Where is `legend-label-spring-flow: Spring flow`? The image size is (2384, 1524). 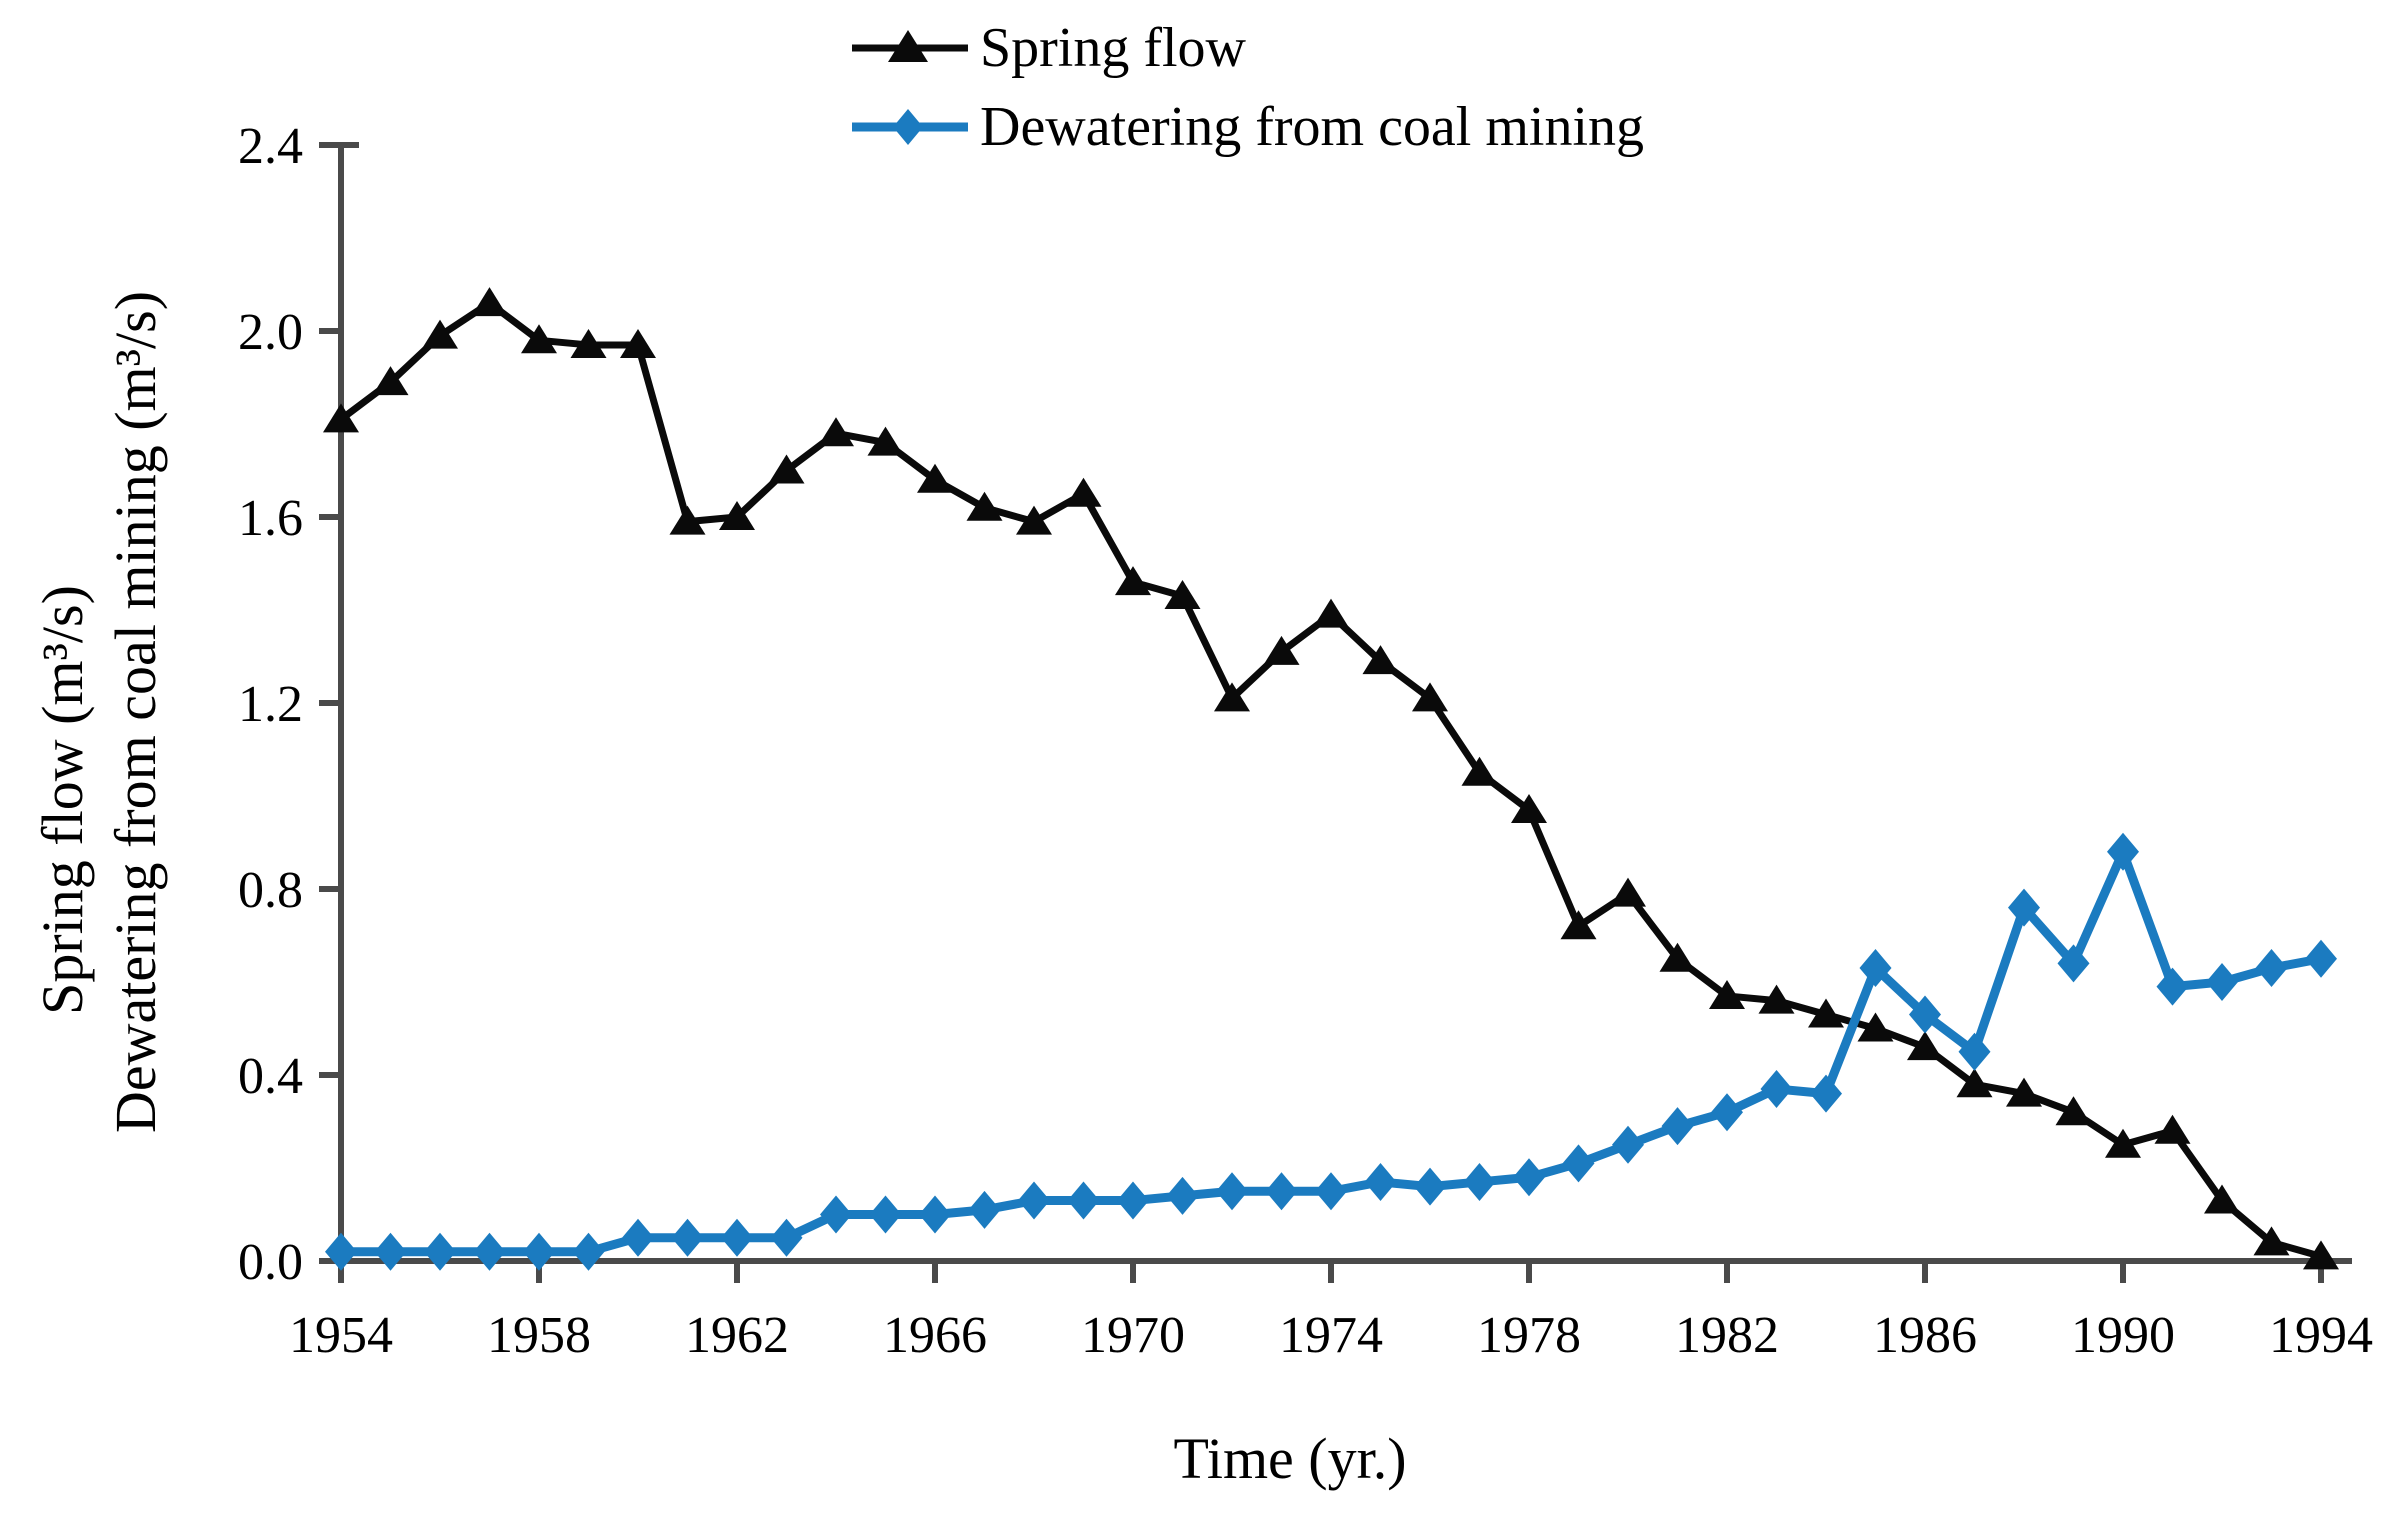
legend-label-spring-flow: Spring flow is located at coordinates (1113, 48).